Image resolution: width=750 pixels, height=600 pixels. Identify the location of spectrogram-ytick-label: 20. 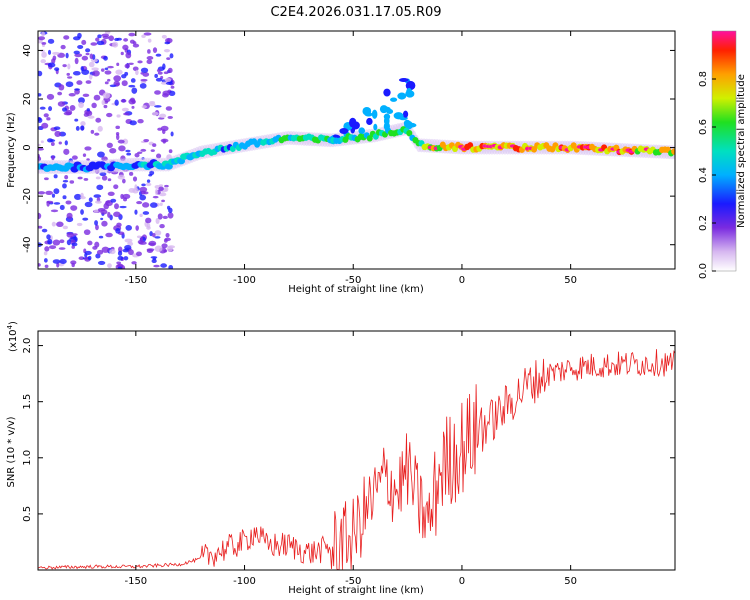
(27, 99).